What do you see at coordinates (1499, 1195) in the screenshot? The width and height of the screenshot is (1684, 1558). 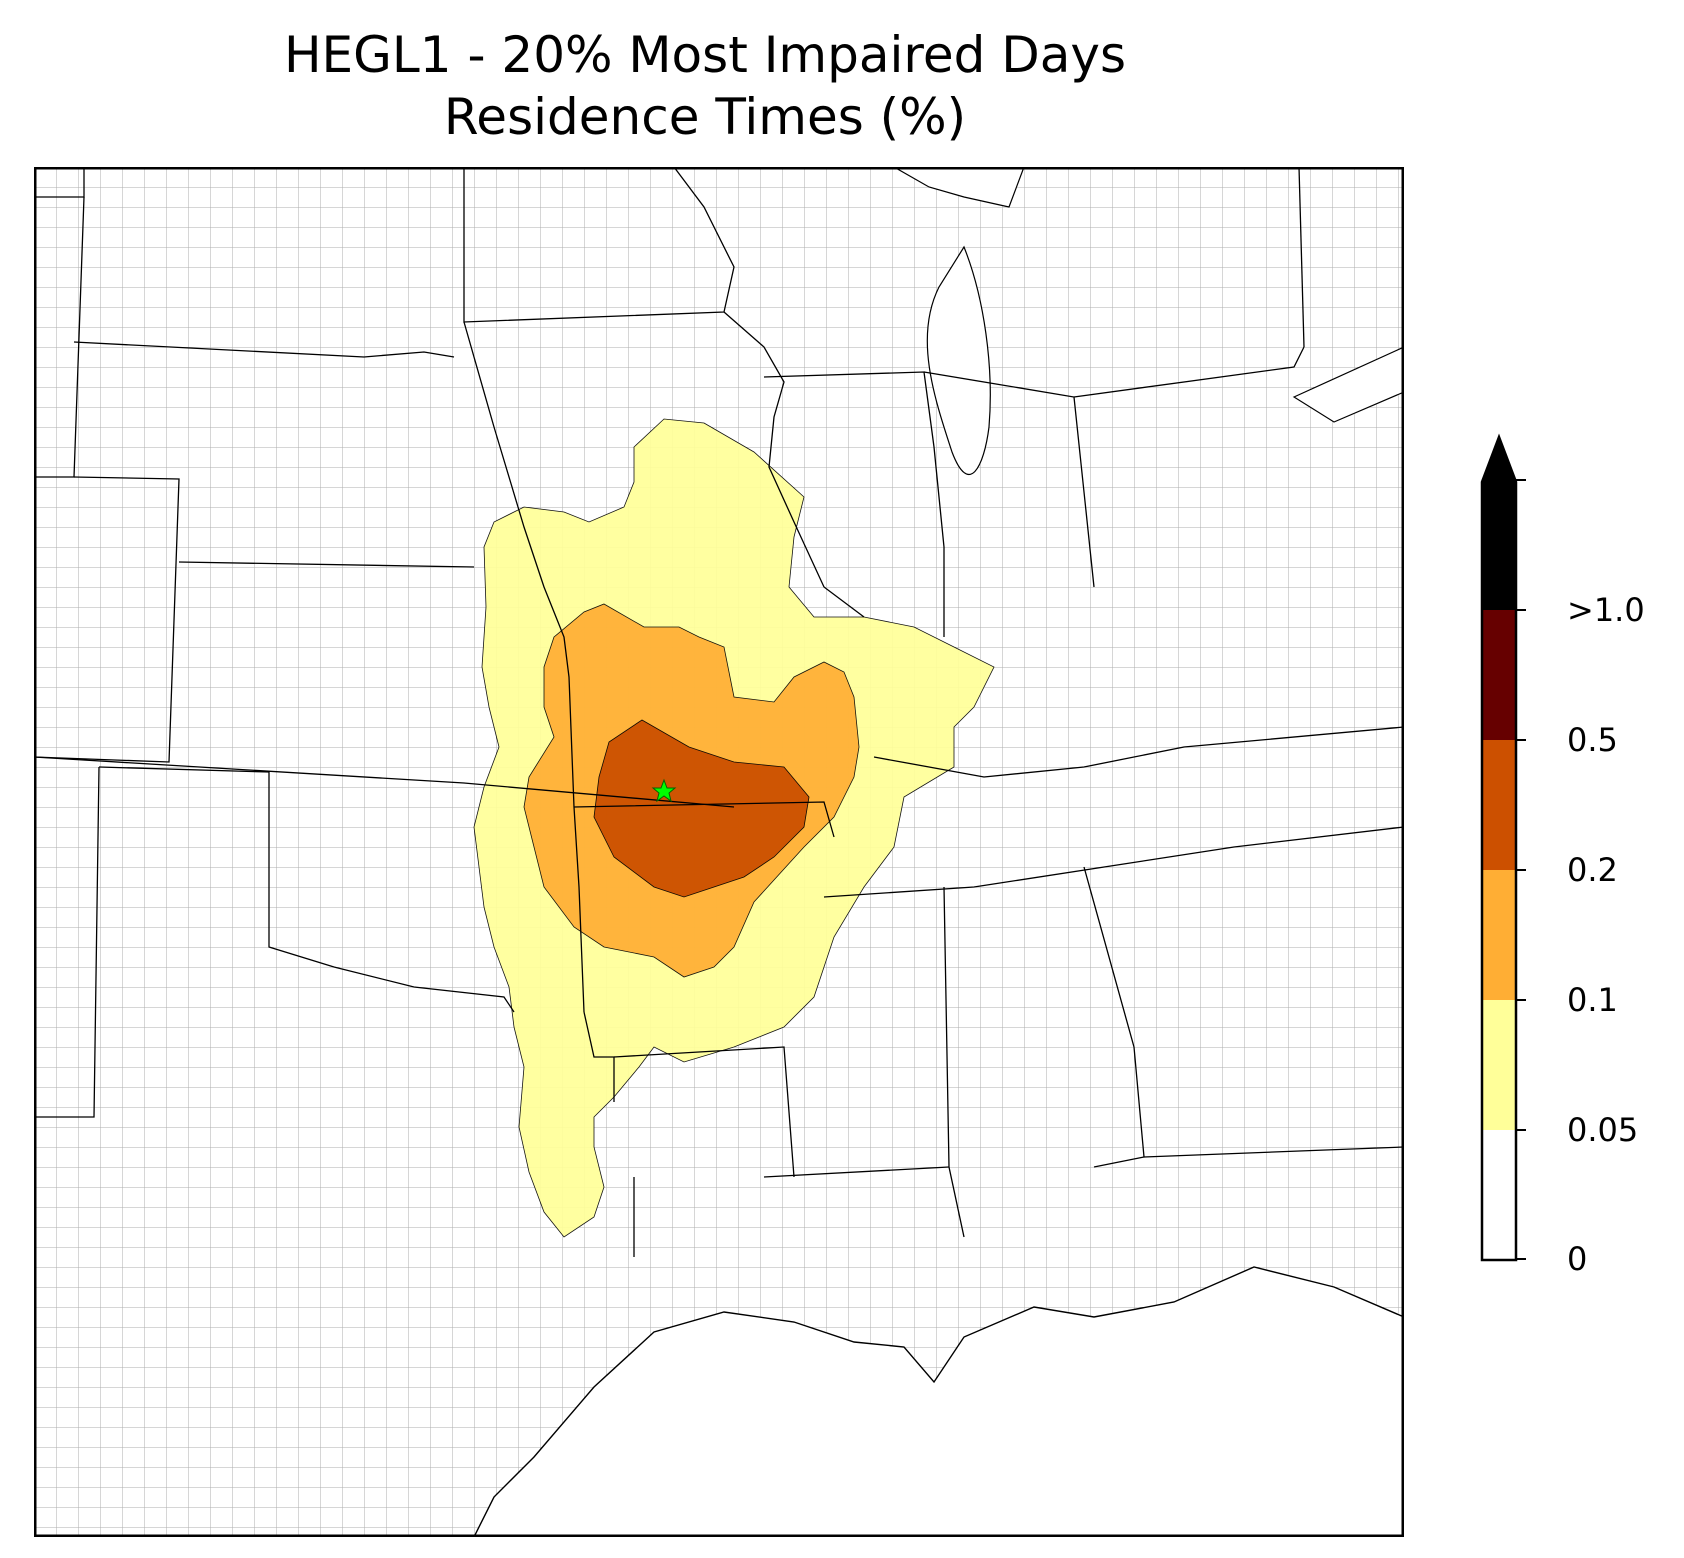 I see `colorbar-segment-0.05` at bounding box center [1499, 1195].